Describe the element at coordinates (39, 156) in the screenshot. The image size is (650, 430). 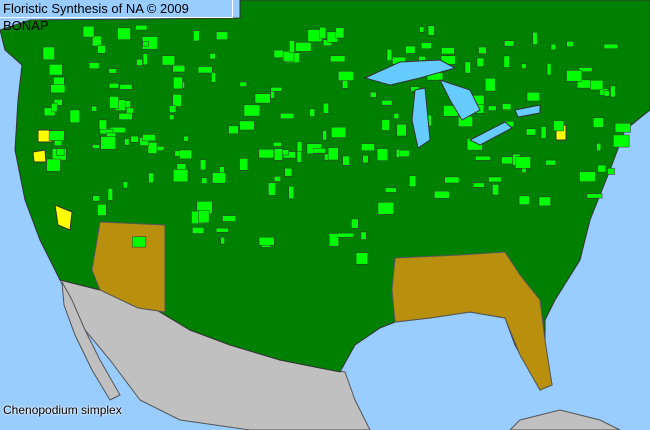
I see `california-yellow-county` at that location.